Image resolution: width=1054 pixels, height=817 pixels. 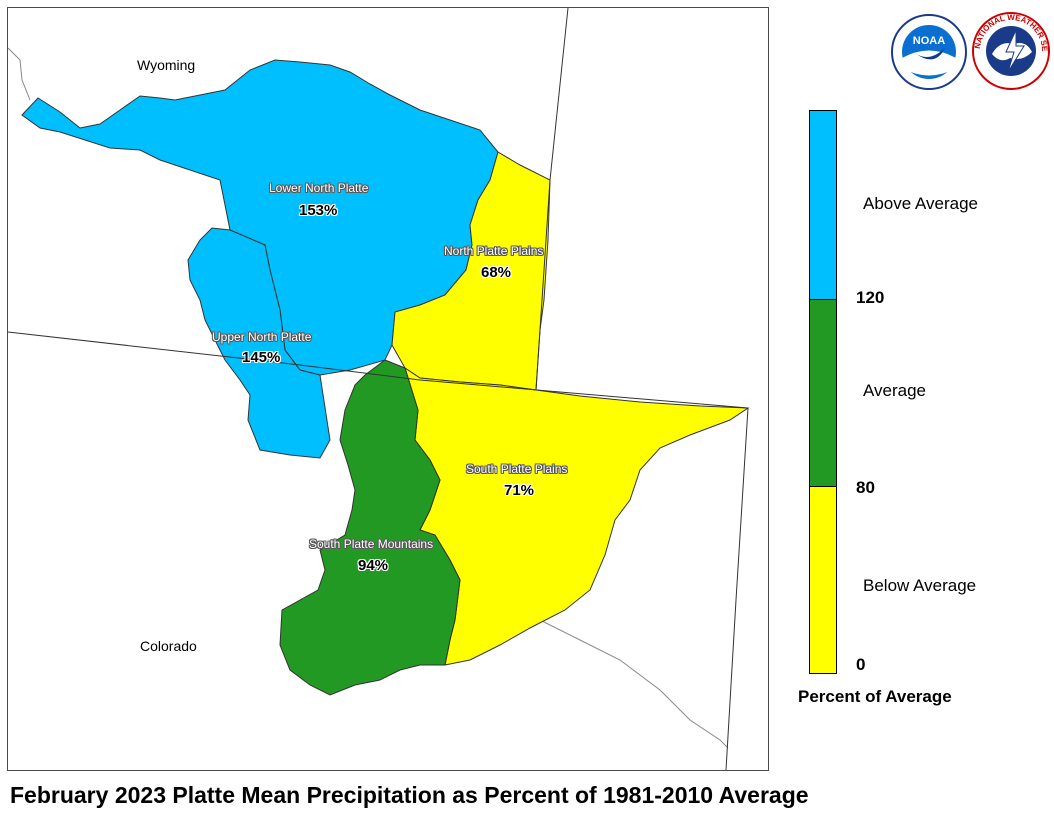 What do you see at coordinates (875, 696) in the screenshot?
I see `legend-title: Percent of Average` at bounding box center [875, 696].